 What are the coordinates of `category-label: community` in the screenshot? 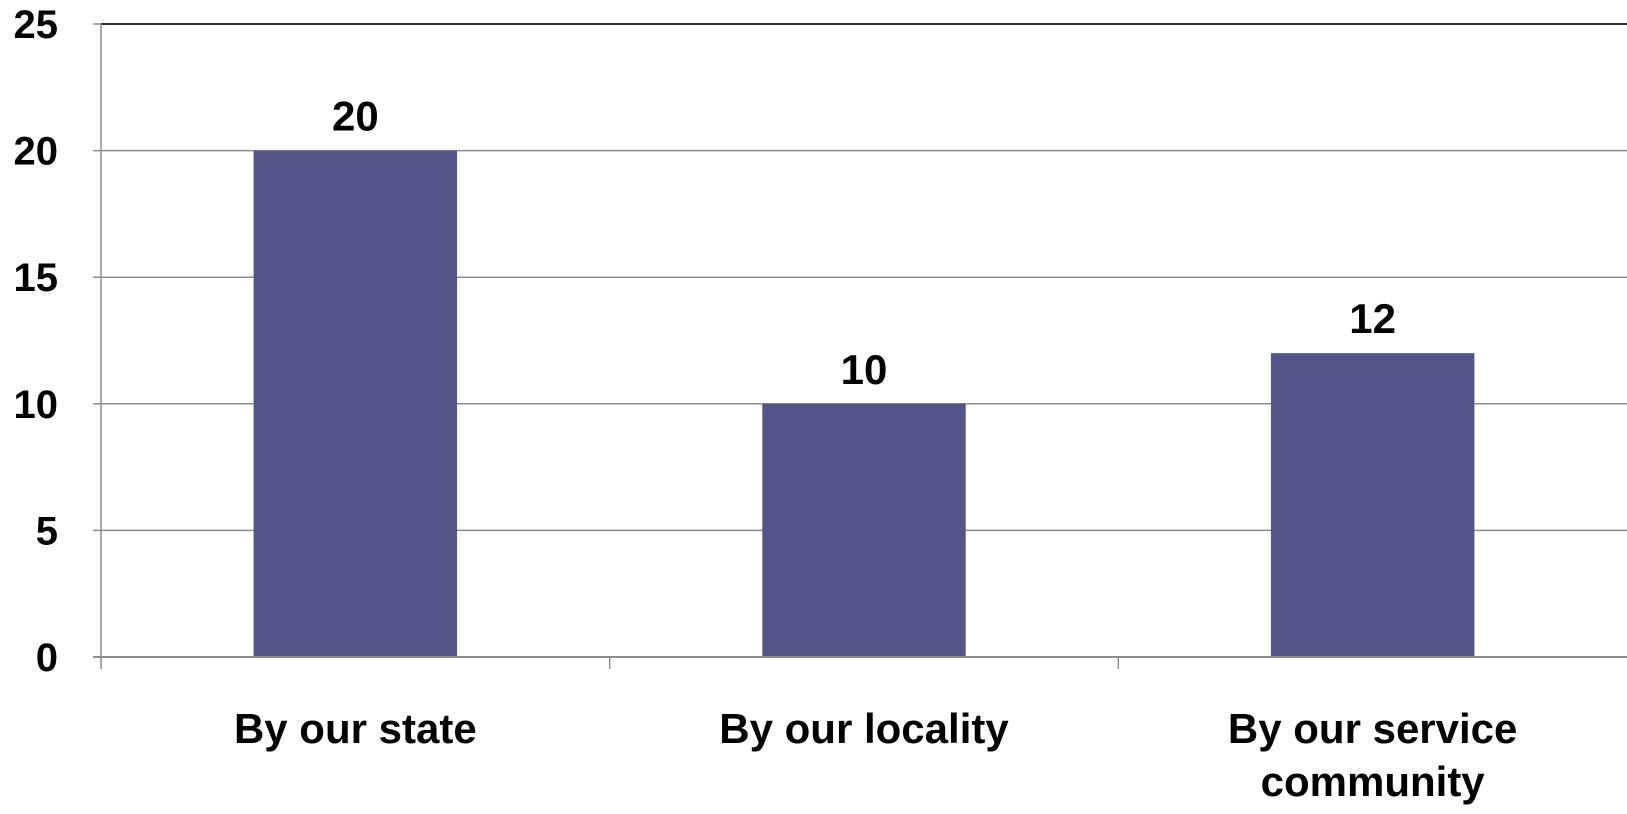 It's located at (1373, 781).